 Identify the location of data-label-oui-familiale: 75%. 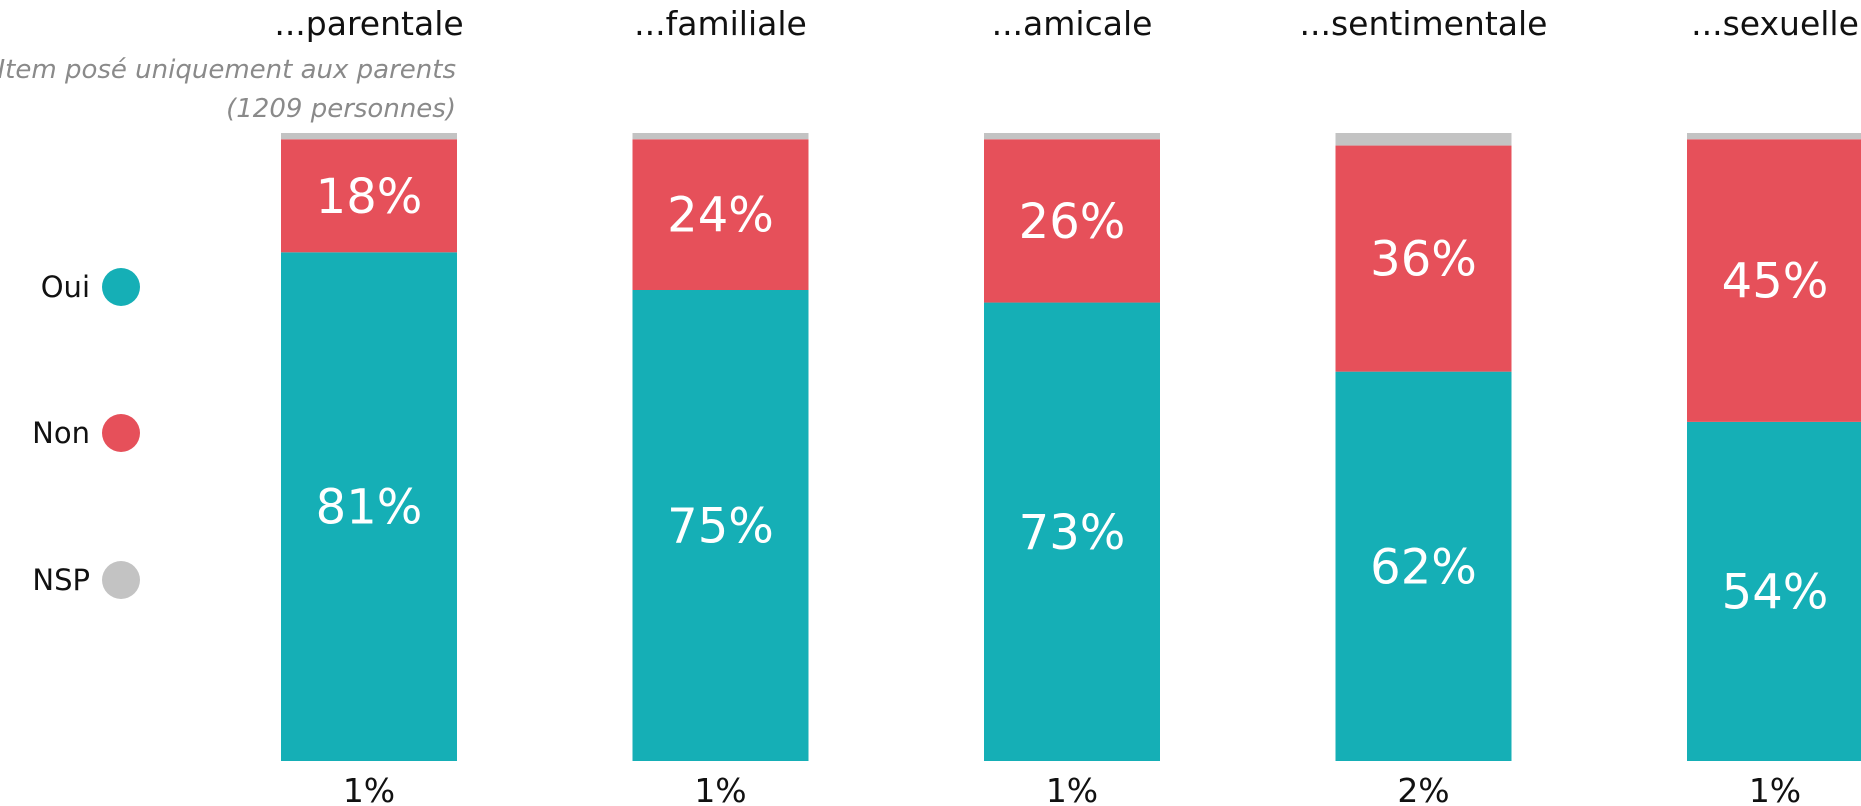
(720, 527).